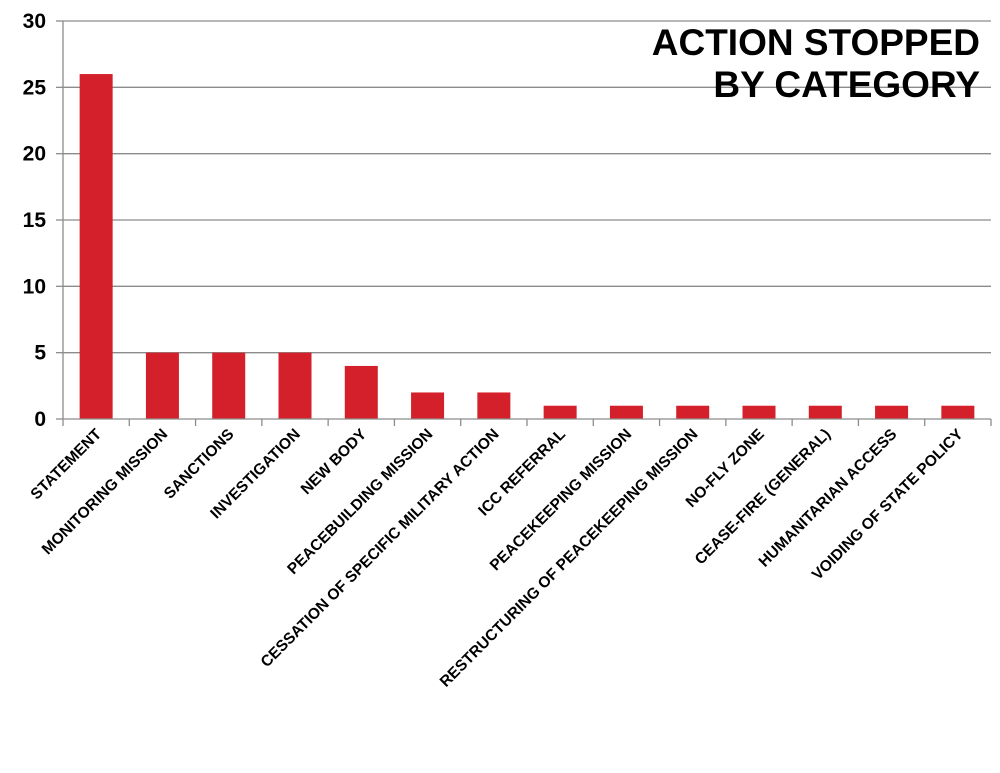 This screenshot has width=1000, height=773. What do you see at coordinates (40, 353) in the screenshot?
I see `y-tick-label: 5` at bounding box center [40, 353].